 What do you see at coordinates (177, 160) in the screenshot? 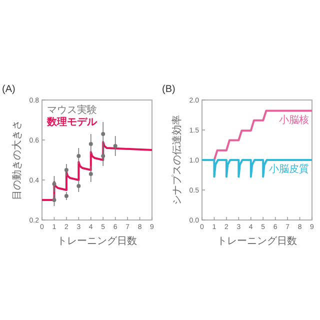
I see `ylabel: シナプスの伝達効率` at bounding box center [177, 160].